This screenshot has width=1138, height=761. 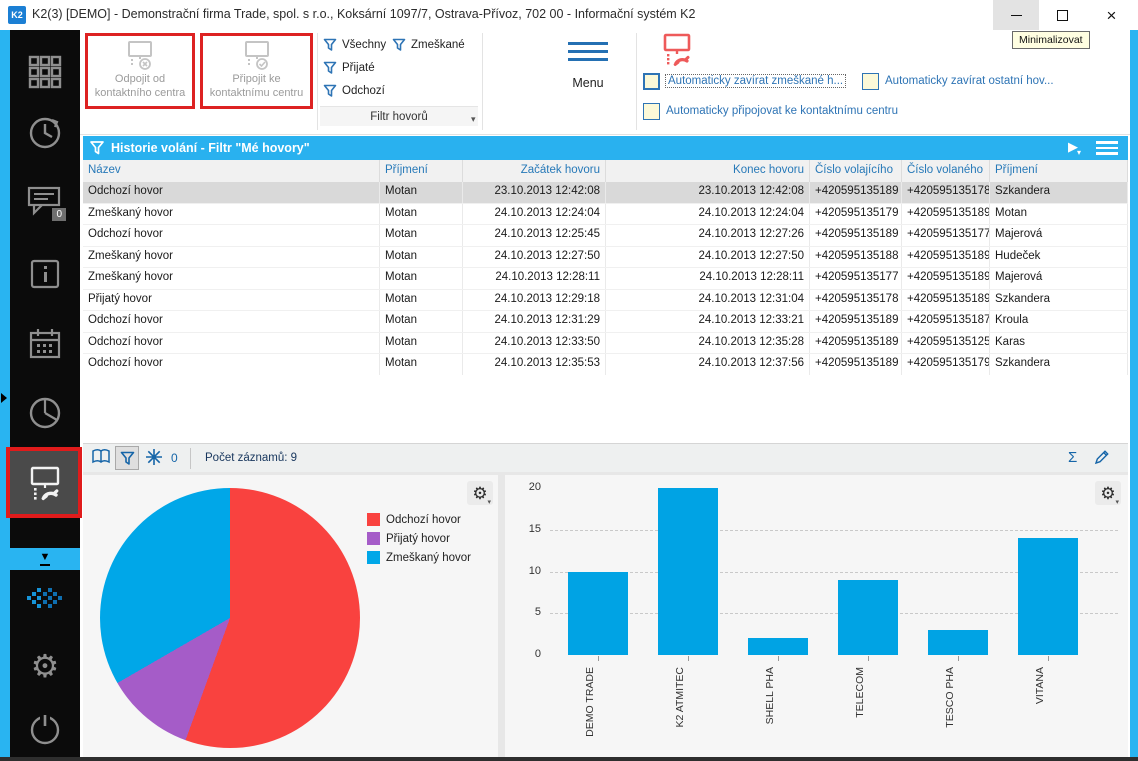 I want to click on connect-contact-center-button: Připojit ke kontaktnímu centru, so click(x=256, y=71).